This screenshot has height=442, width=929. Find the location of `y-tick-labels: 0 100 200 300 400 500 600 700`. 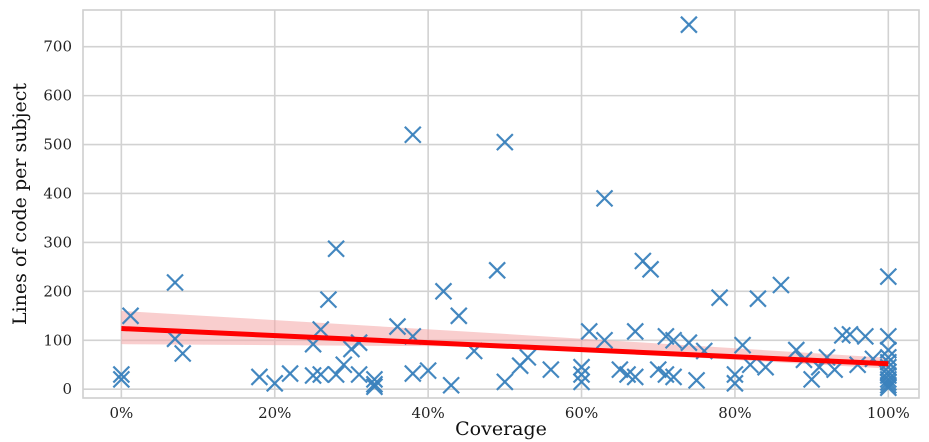

y-tick-labels: 0 100 200 300 400 500 600 700 is located at coordinates (57, 218).